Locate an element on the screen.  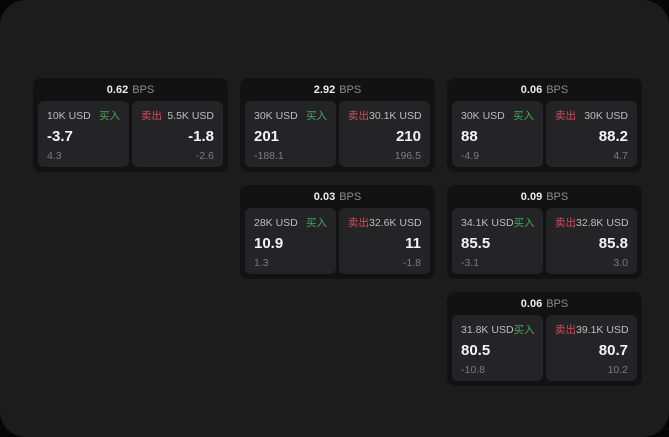
bps-value: 0.62 is located at coordinates (117, 89).